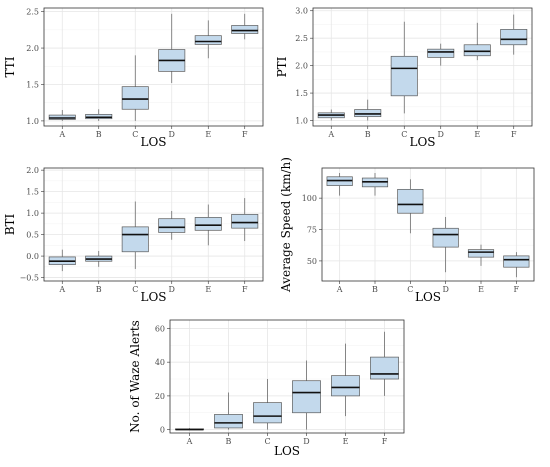 This screenshot has width=550, height=467. I want to click on panel-3: 50 75 100 A B C D E F LOS Average Speed (km/h), so click(407, 230).